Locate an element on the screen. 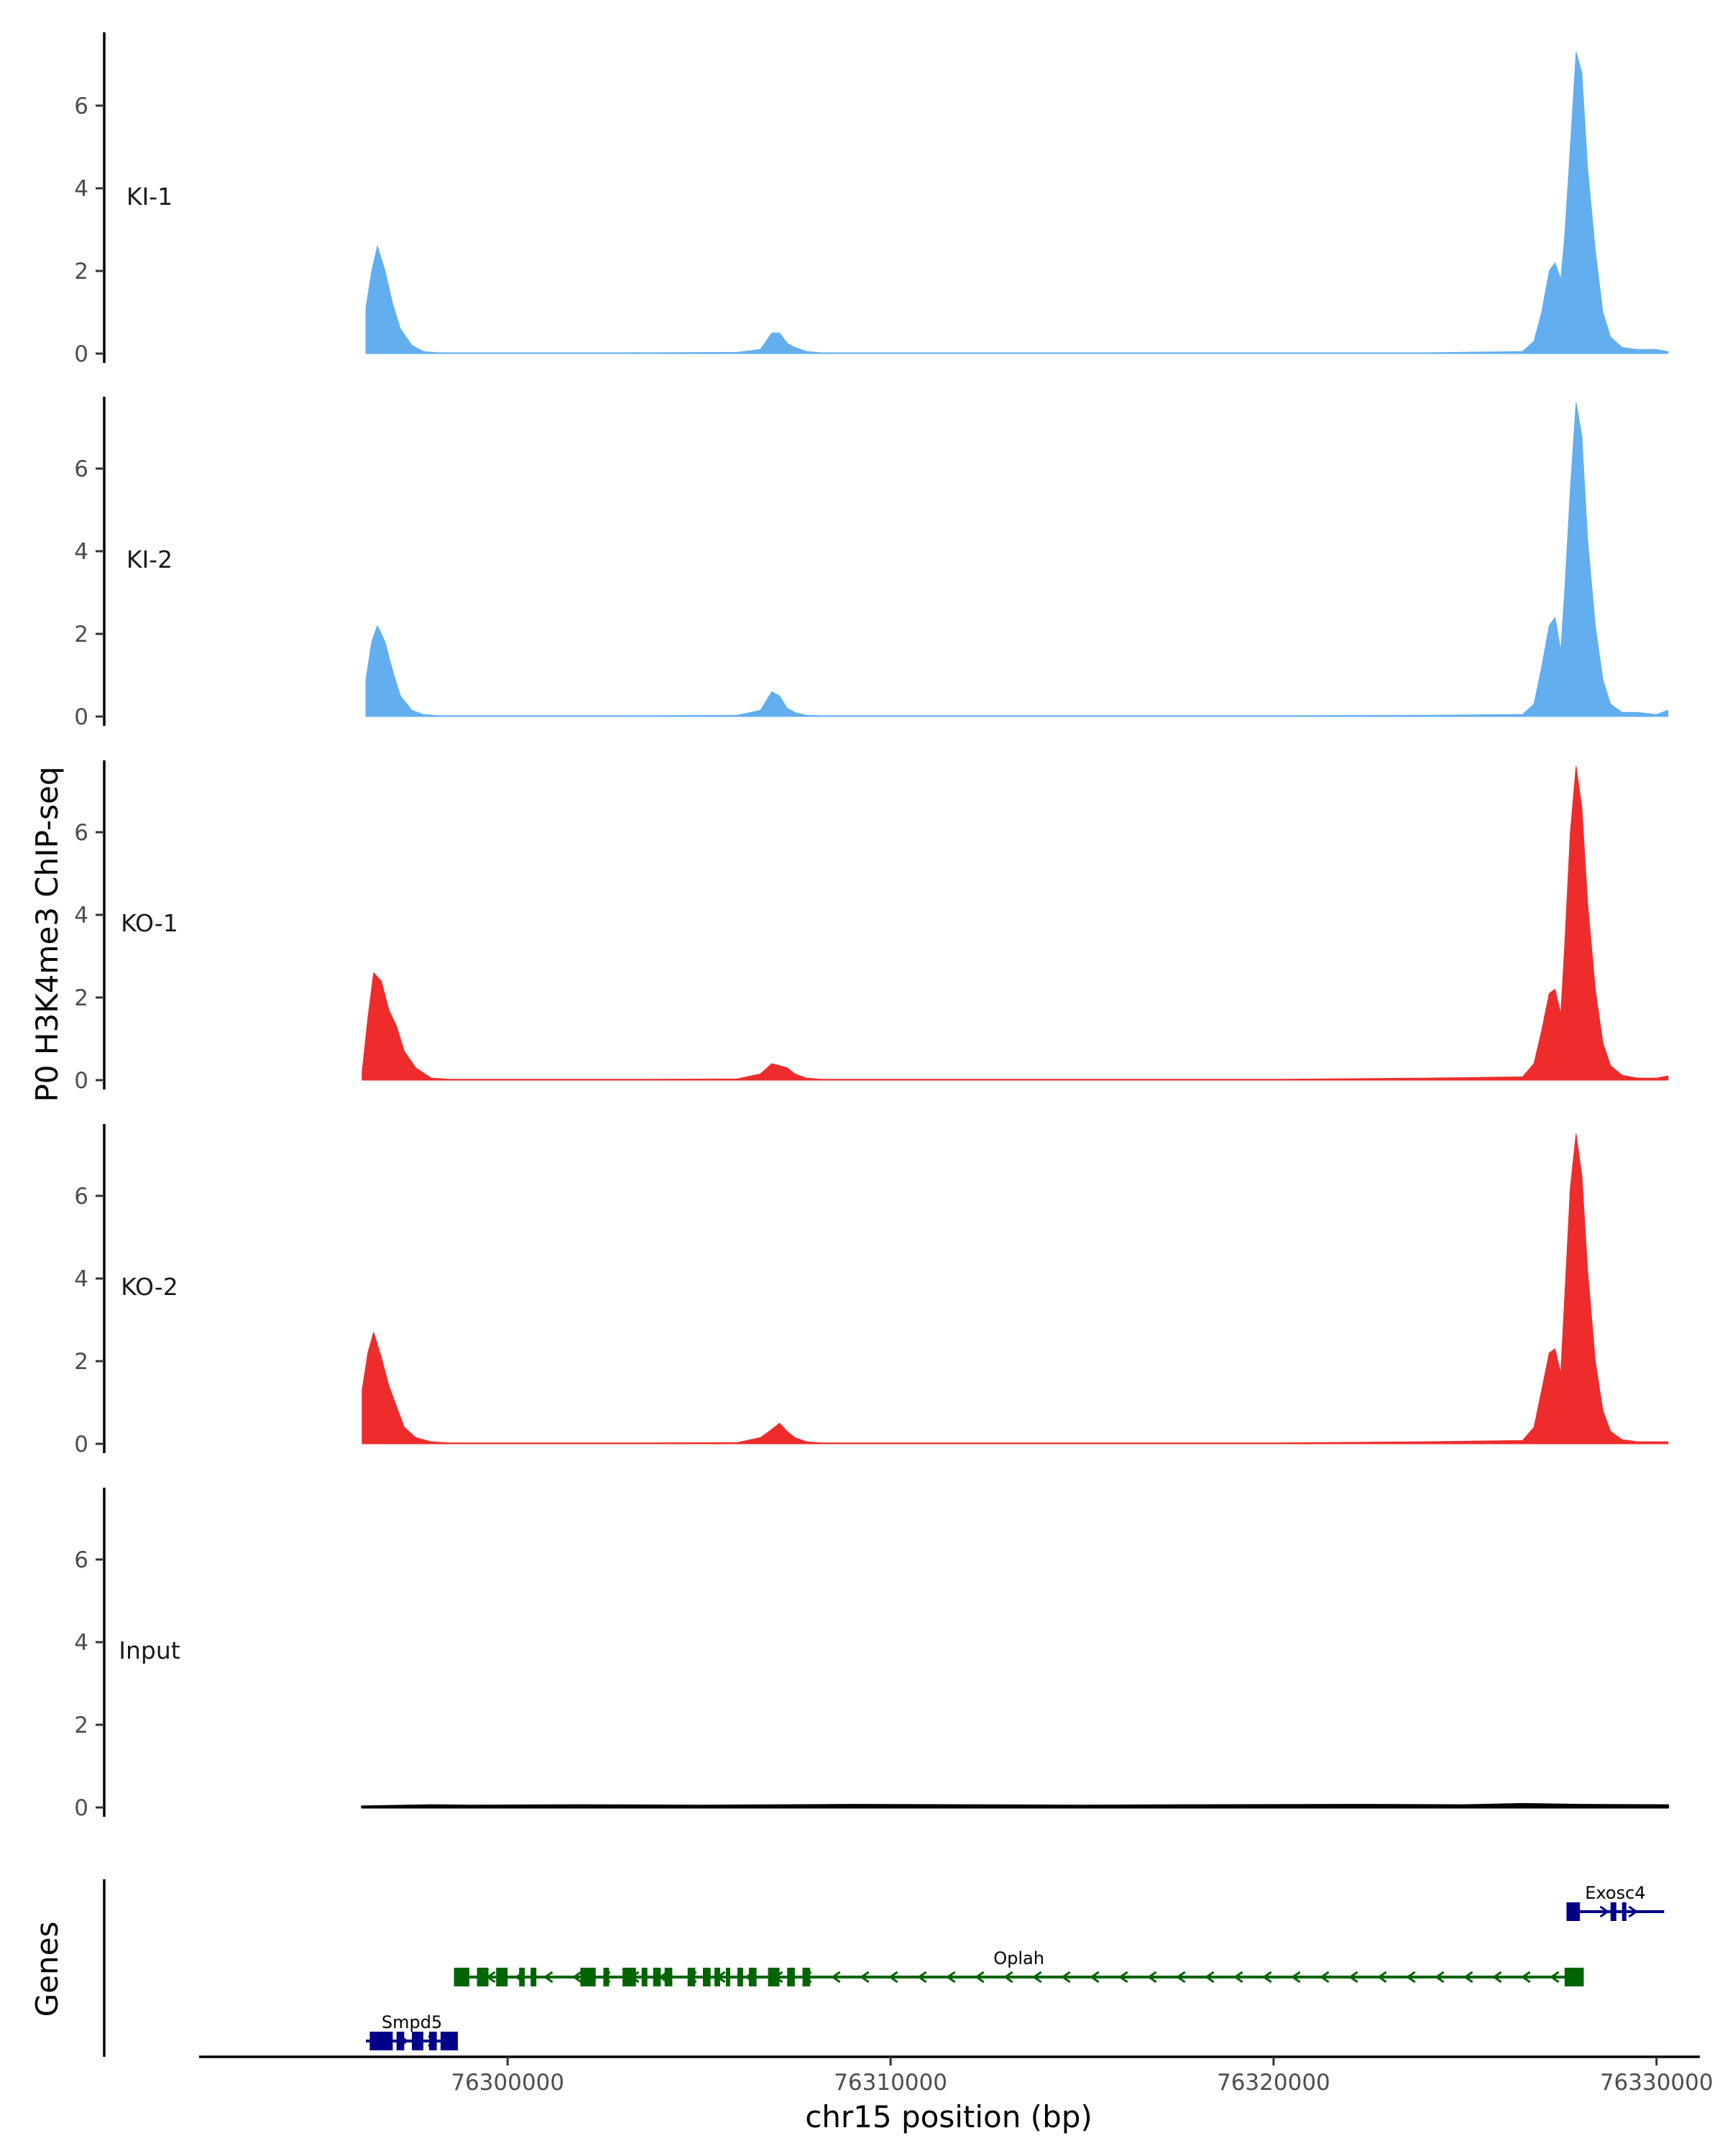 This screenshot has width=1725, height=2156. genes-panel: Exosc4 Oplah Smpd5 is located at coordinates (884, 1968).